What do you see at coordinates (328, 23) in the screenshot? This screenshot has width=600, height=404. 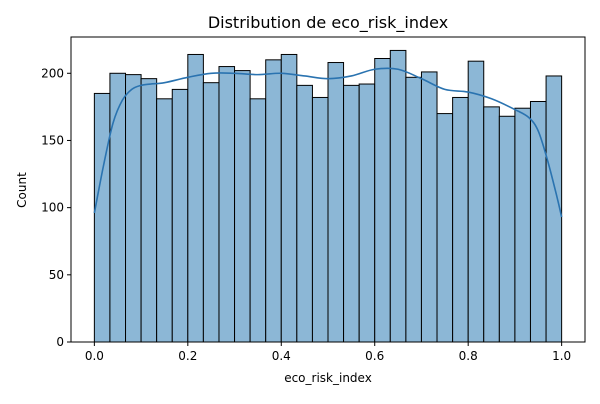 I see `chart-title: Distribution de eco_risk_index` at bounding box center [328, 23].